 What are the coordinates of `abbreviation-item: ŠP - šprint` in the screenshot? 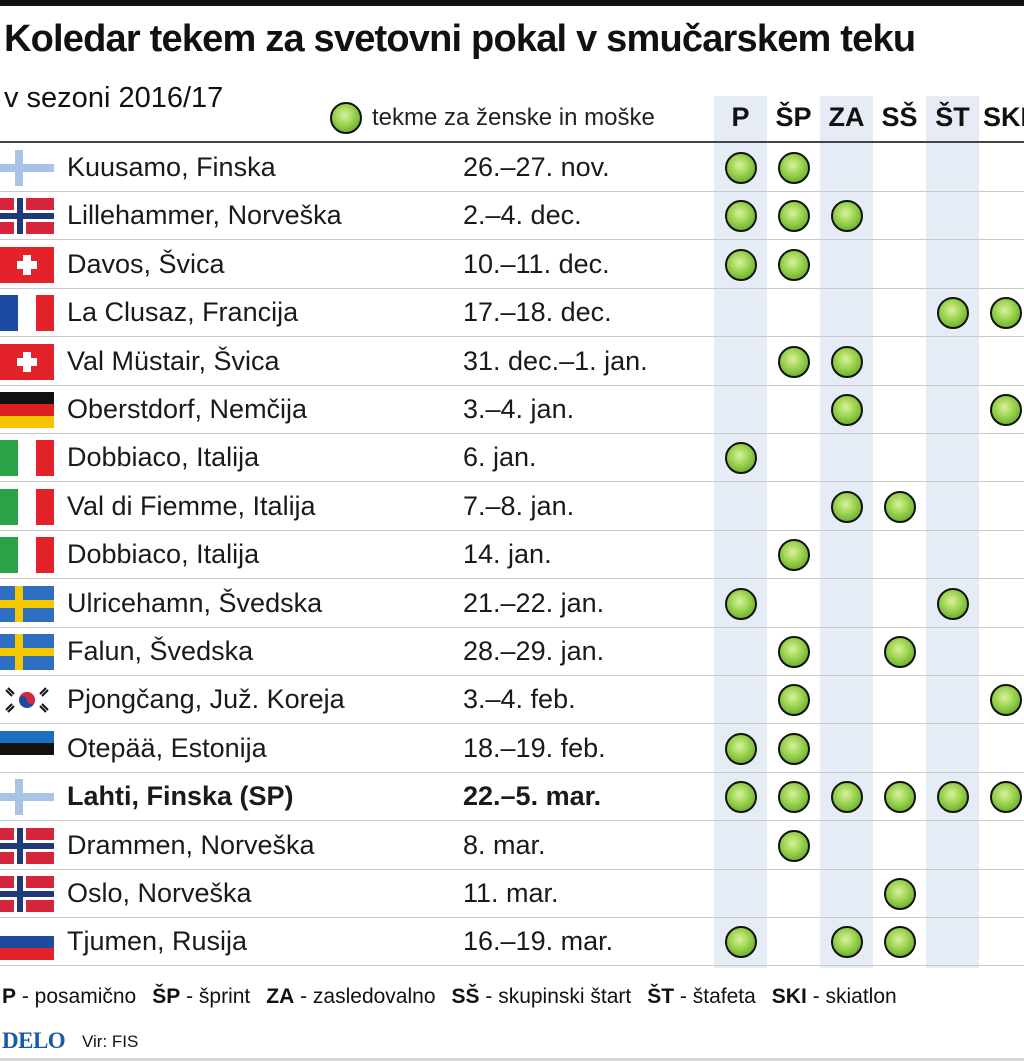 It's located at (201, 996).